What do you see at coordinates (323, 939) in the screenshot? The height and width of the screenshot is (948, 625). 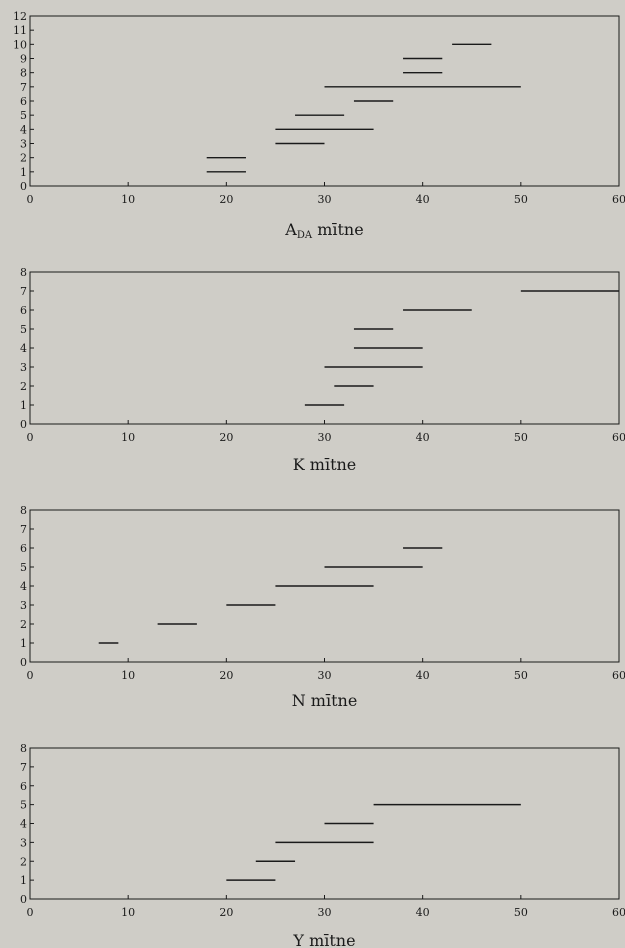 I see `x-axis-label: Y mītne` at bounding box center [323, 939].